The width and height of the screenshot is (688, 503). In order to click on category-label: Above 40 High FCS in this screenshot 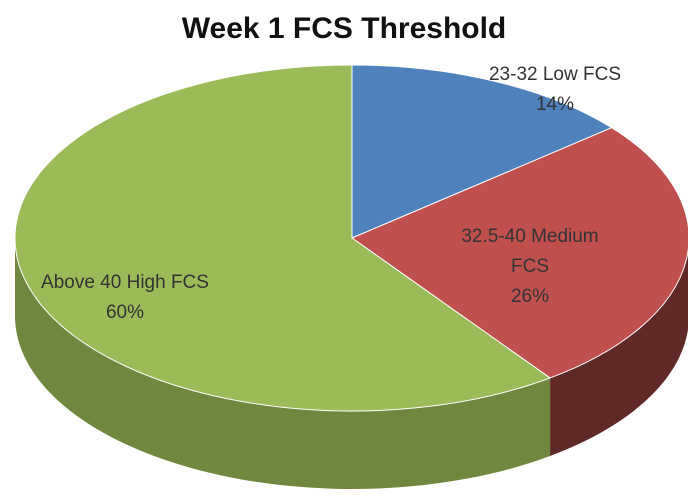, I will do `click(125, 282)`.